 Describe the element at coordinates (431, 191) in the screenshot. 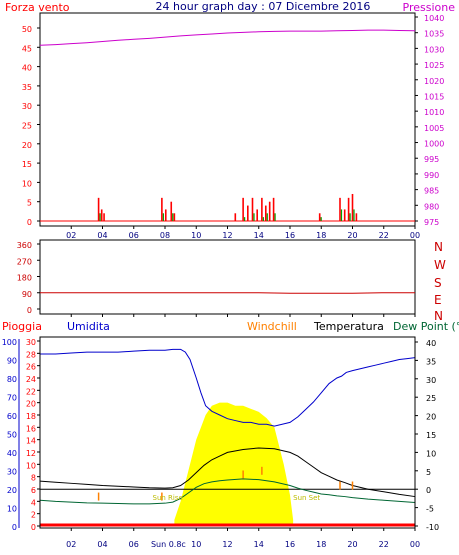

I see `pressure-tick-label: 985` at that location.